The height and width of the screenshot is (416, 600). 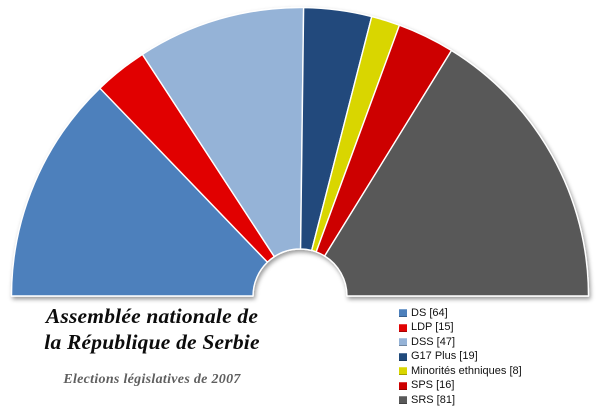 What do you see at coordinates (460, 328) in the screenshot?
I see `legend-item-ldp: LDP [15]` at bounding box center [460, 328].